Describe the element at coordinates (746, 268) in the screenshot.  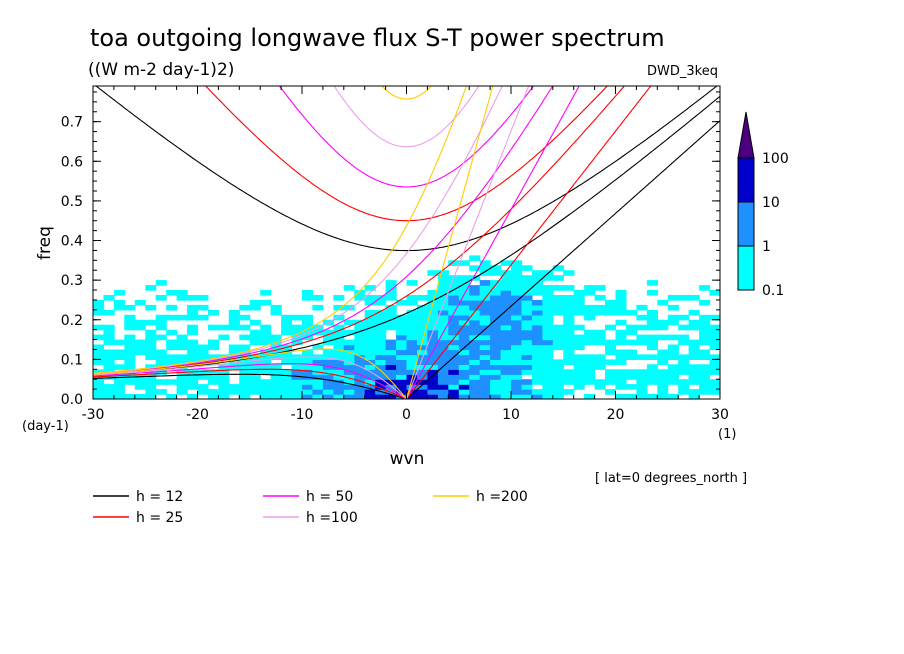
I see `colorbar-swatch` at that location.